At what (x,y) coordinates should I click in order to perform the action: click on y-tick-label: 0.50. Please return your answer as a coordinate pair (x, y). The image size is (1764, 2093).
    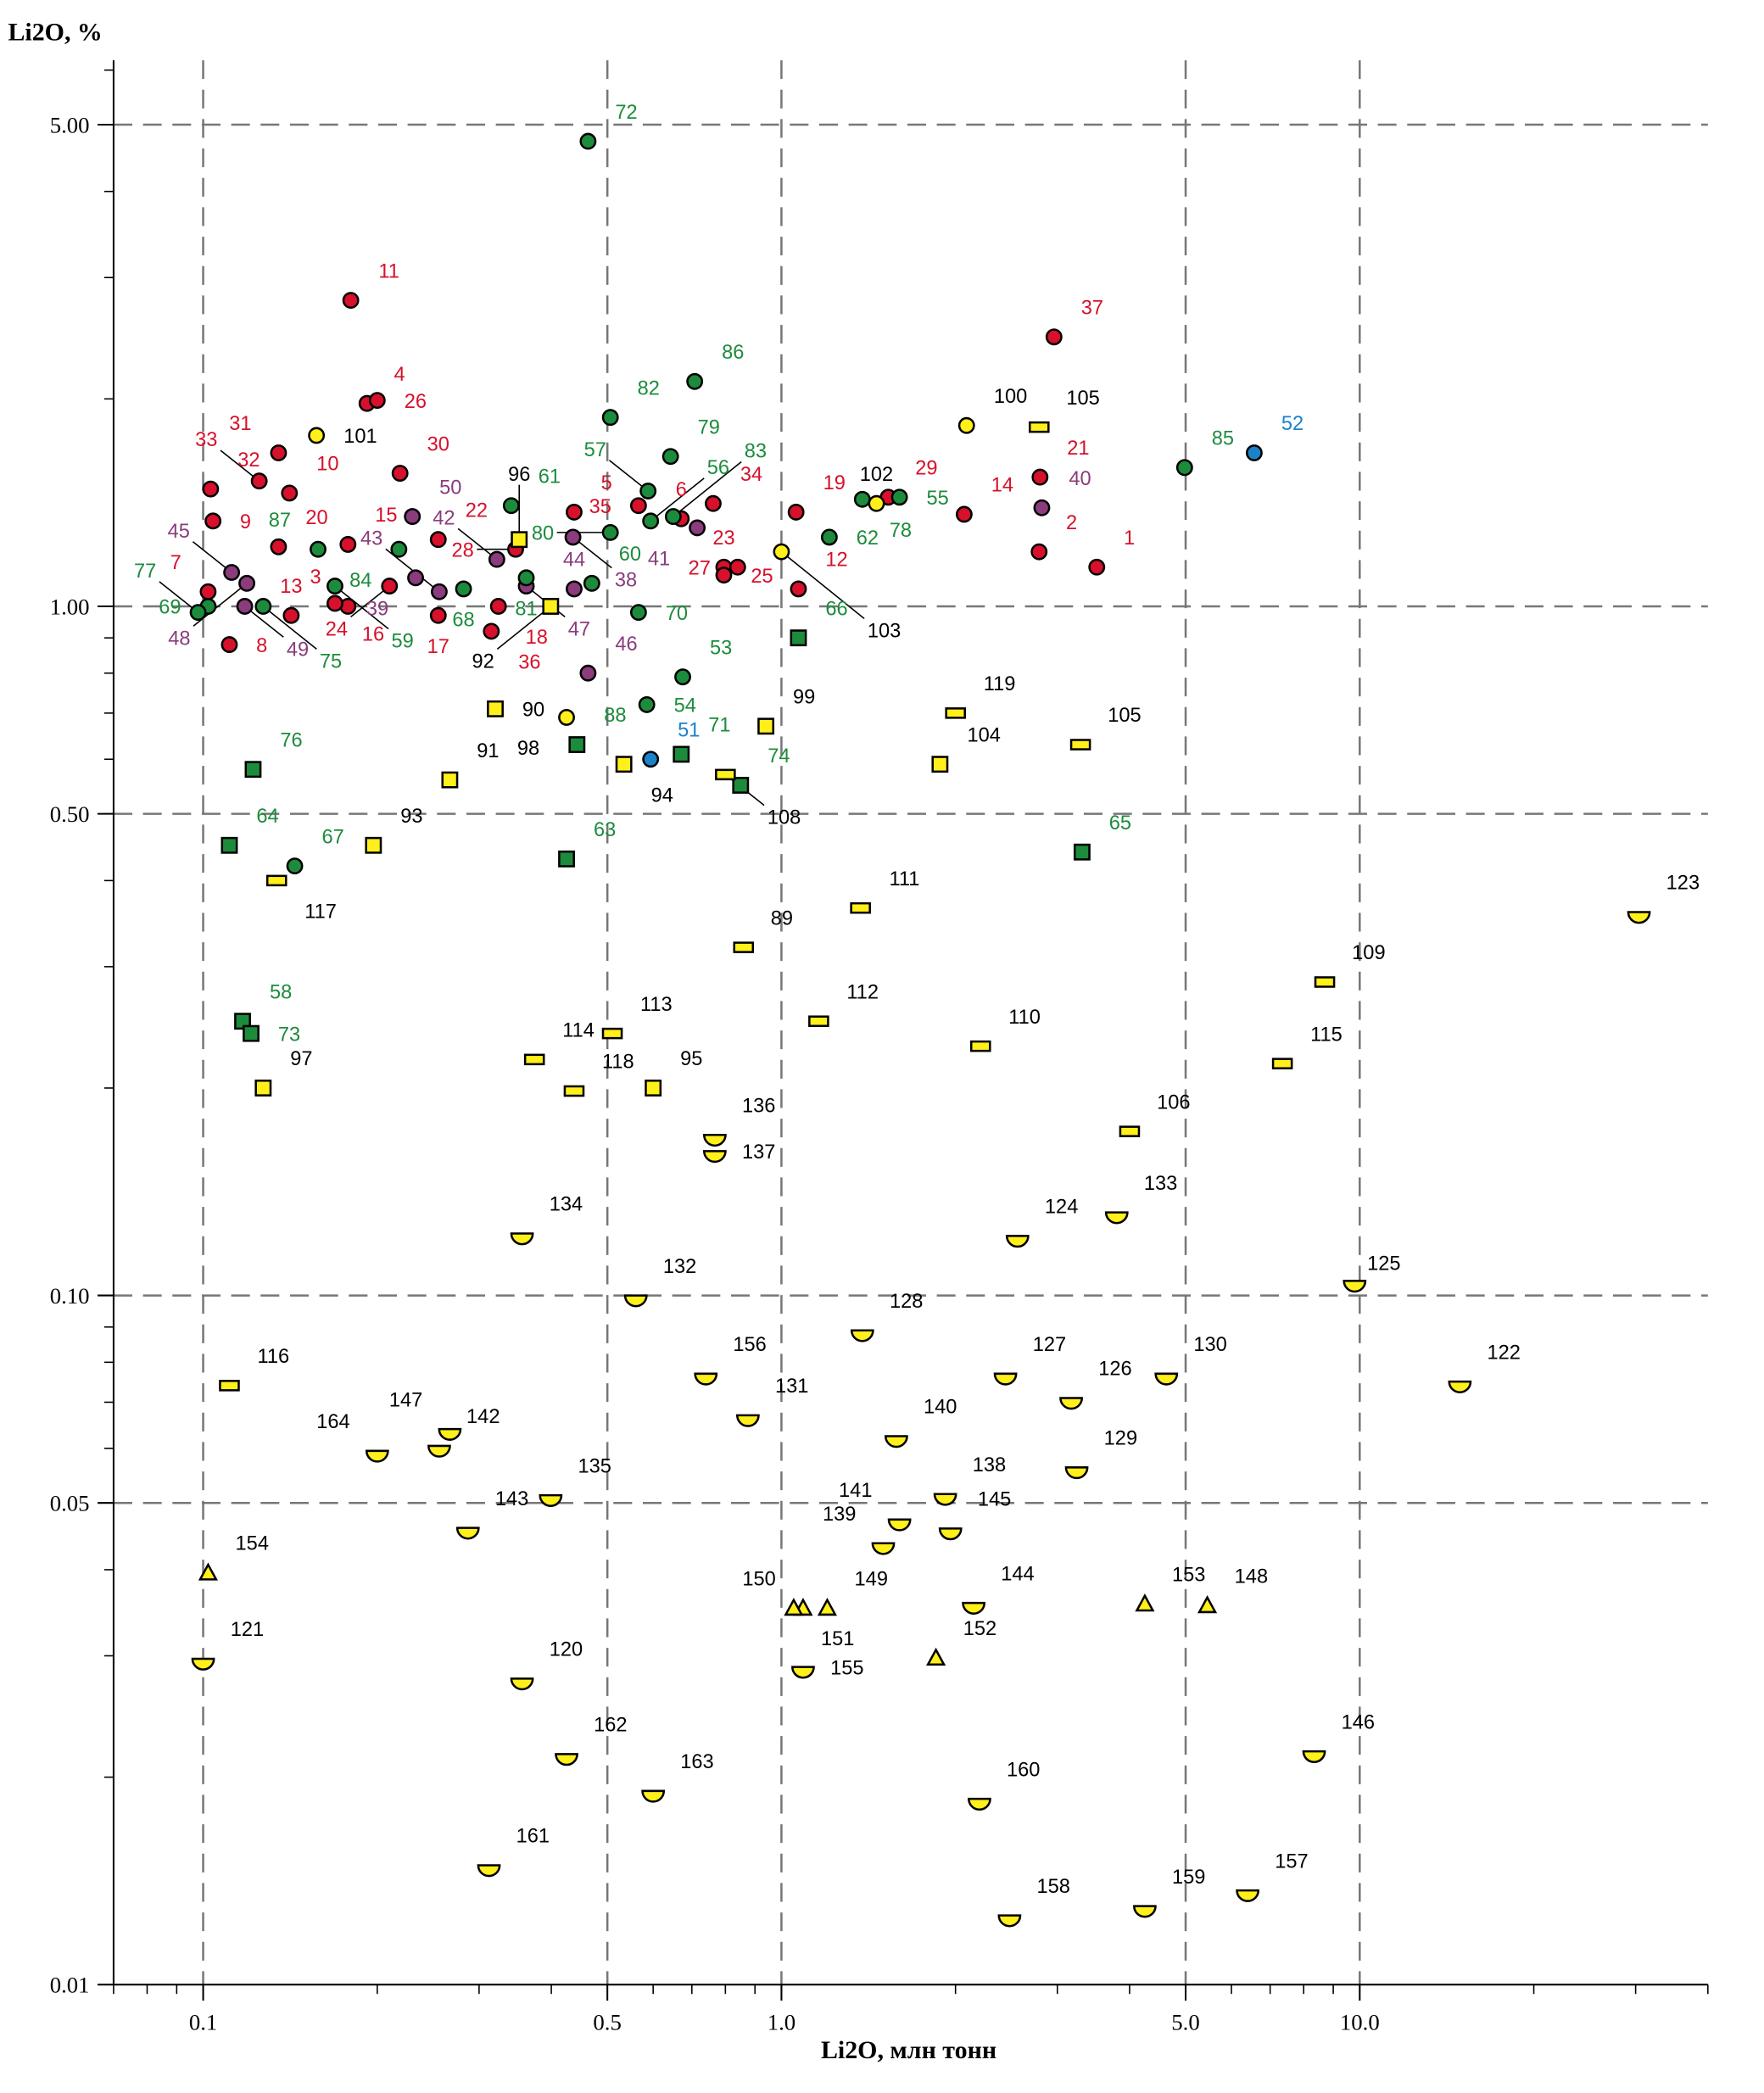
    Looking at the image, I should click on (70, 814).